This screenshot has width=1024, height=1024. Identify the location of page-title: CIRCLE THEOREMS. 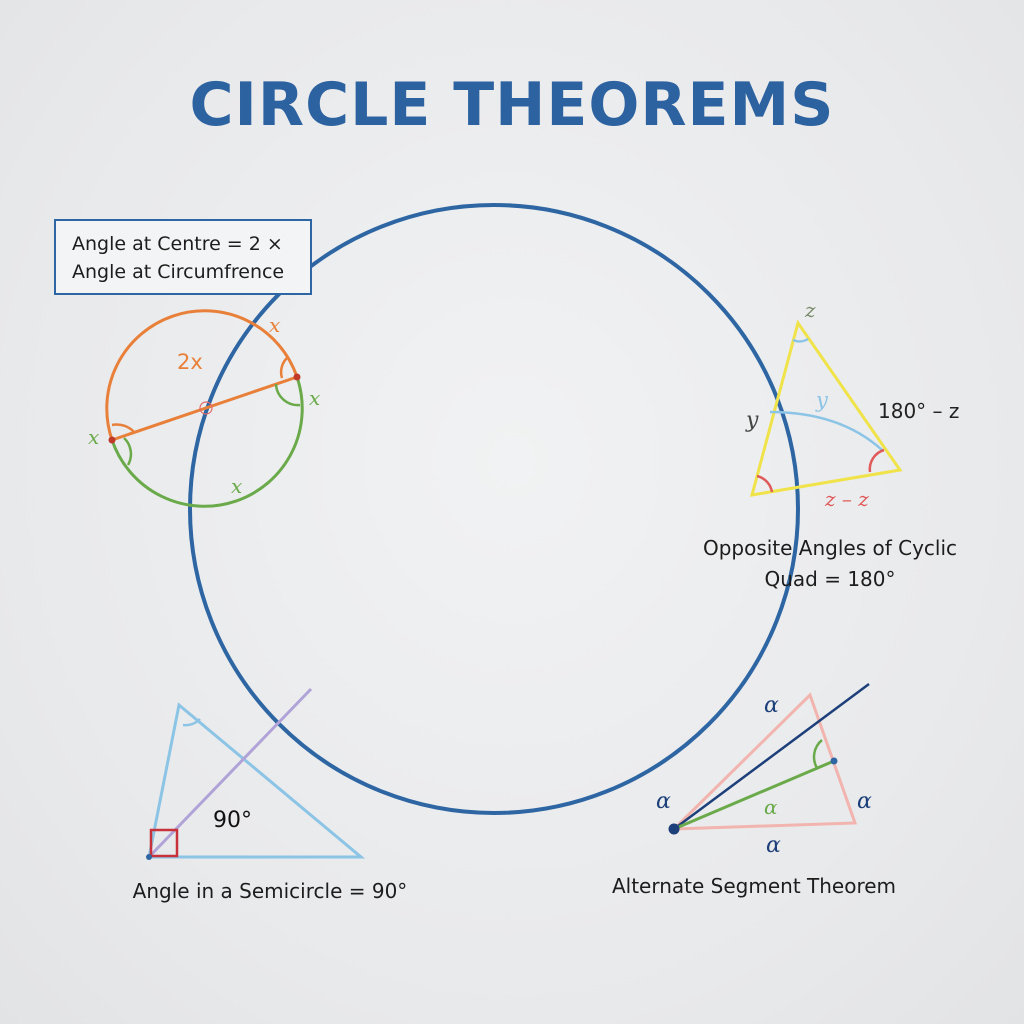
(512, 105).